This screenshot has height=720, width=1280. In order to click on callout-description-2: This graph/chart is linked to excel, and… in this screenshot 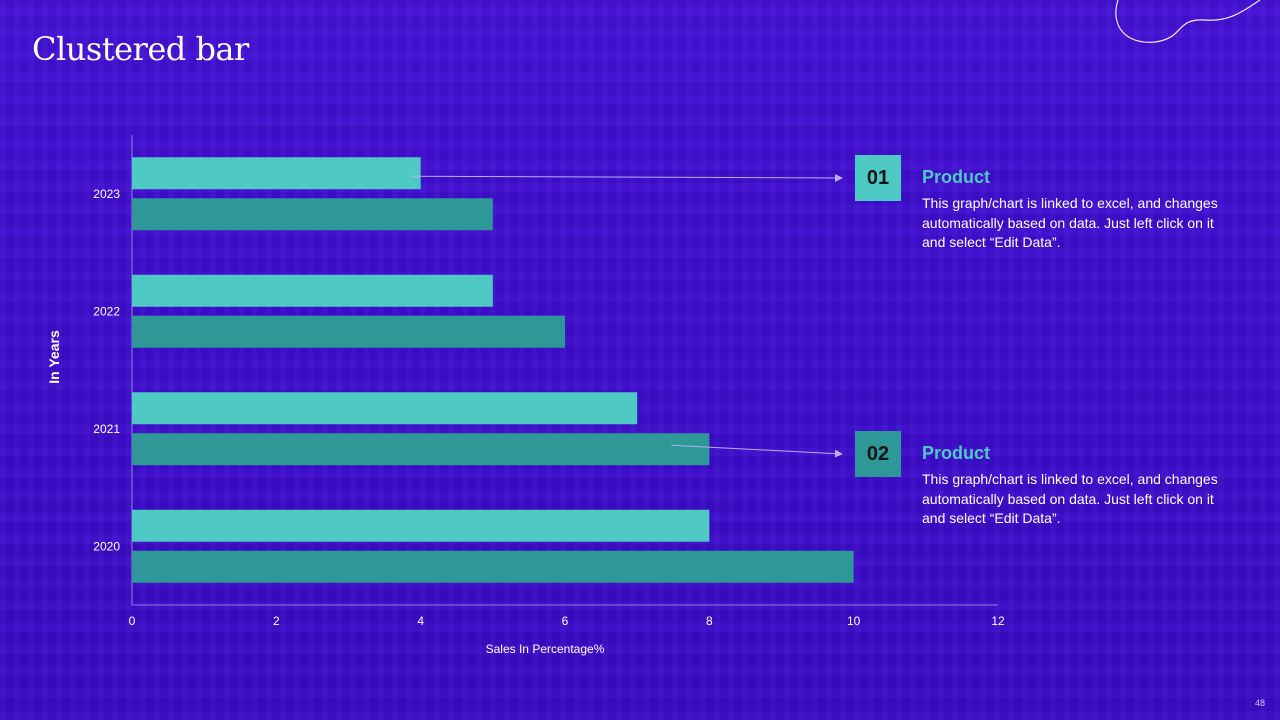, I will do `click(1070, 498)`.